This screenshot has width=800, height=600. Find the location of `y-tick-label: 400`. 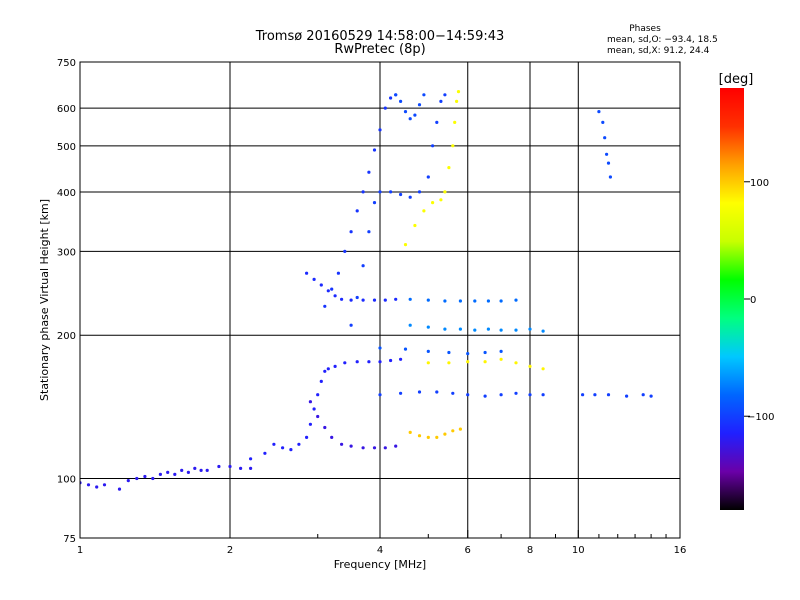

y-tick-label: 400 is located at coordinates (66, 193).